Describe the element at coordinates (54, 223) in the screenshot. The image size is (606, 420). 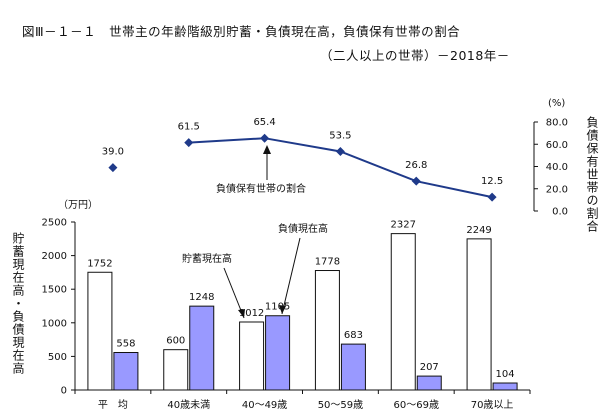
I see `bar-y-tick-label: 2500` at that location.